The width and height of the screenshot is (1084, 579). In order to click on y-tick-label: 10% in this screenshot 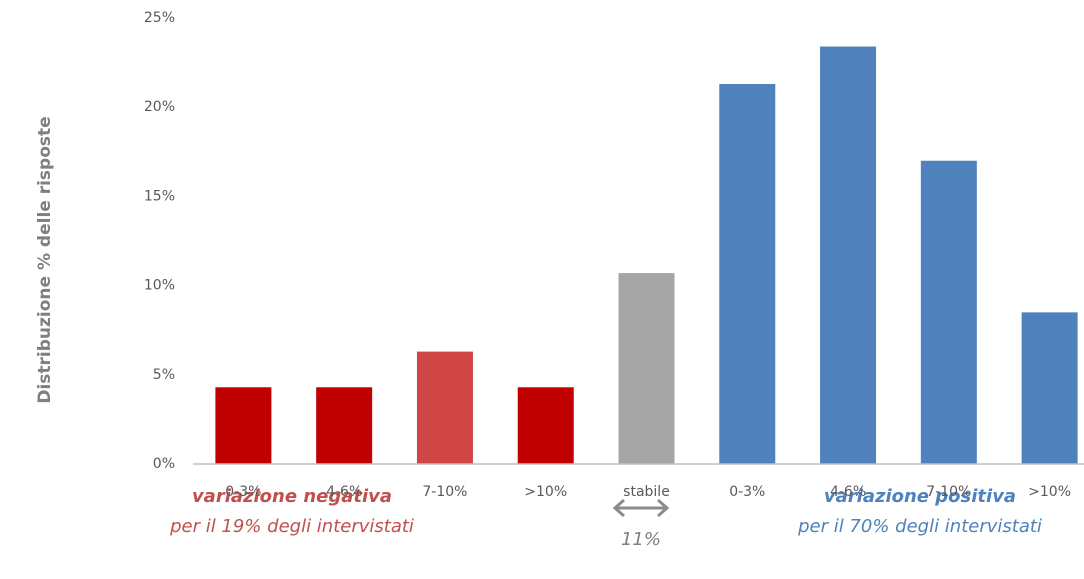, I will do `click(159, 286)`.